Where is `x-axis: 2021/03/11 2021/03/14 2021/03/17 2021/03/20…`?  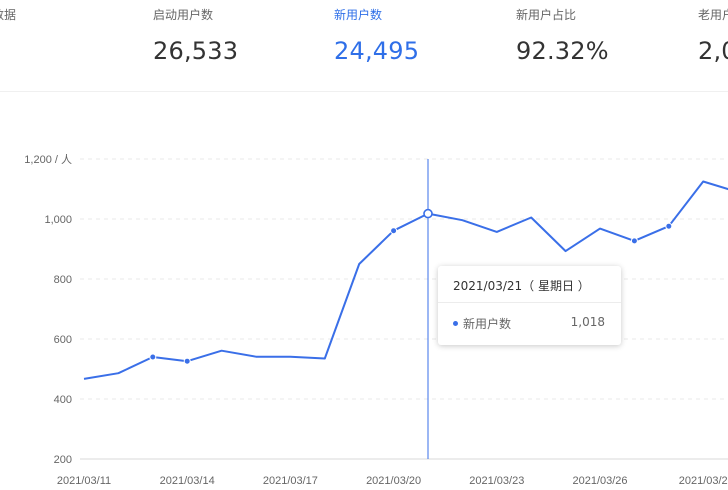 x-axis: 2021/03/11 2021/03/14 2021/03/17 2021/03/20… is located at coordinates (392, 481).